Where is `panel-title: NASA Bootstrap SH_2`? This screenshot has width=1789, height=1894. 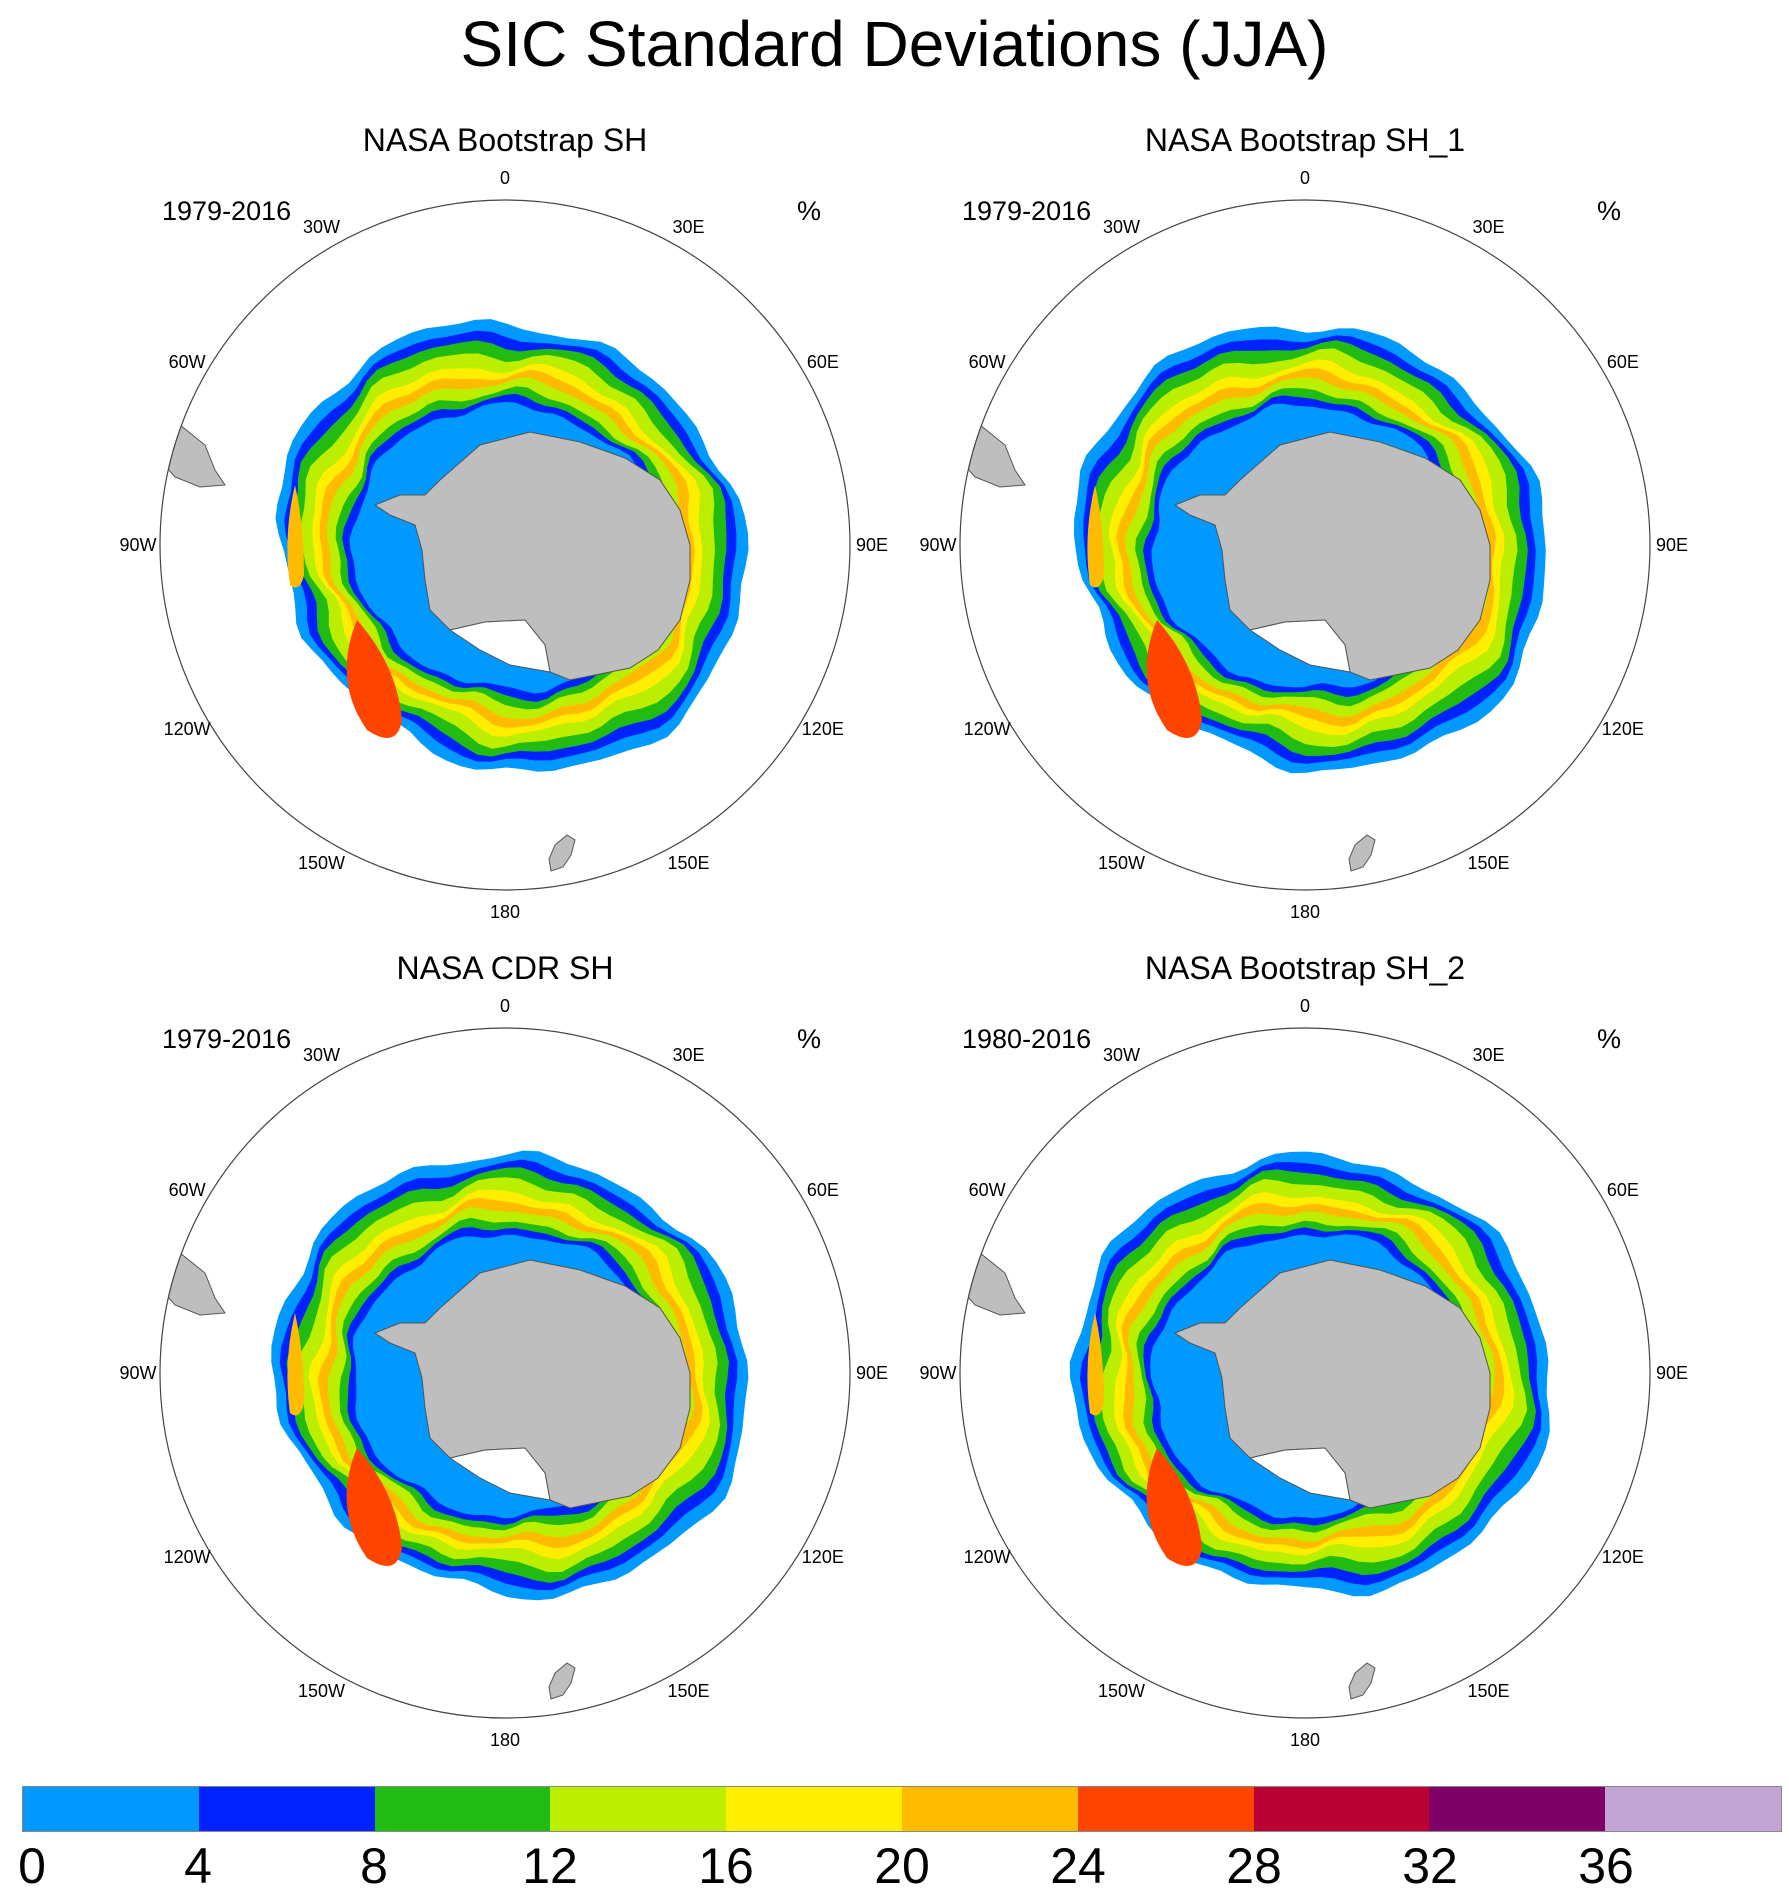 panel-title: NASA Bootstrap SH_2 is located at coordinates (1305, 968).